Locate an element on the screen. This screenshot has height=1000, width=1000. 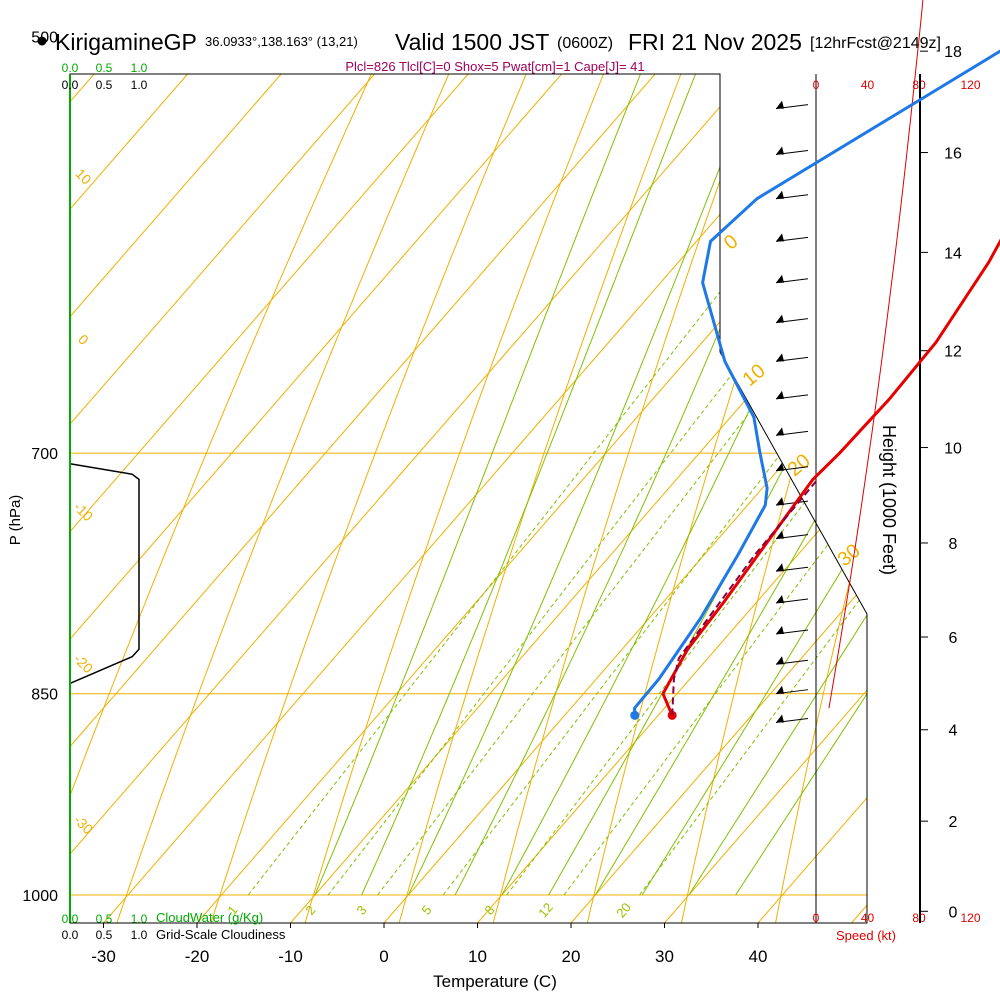
dry-adiabat-label: 0 is located at coordinates (83, 339).